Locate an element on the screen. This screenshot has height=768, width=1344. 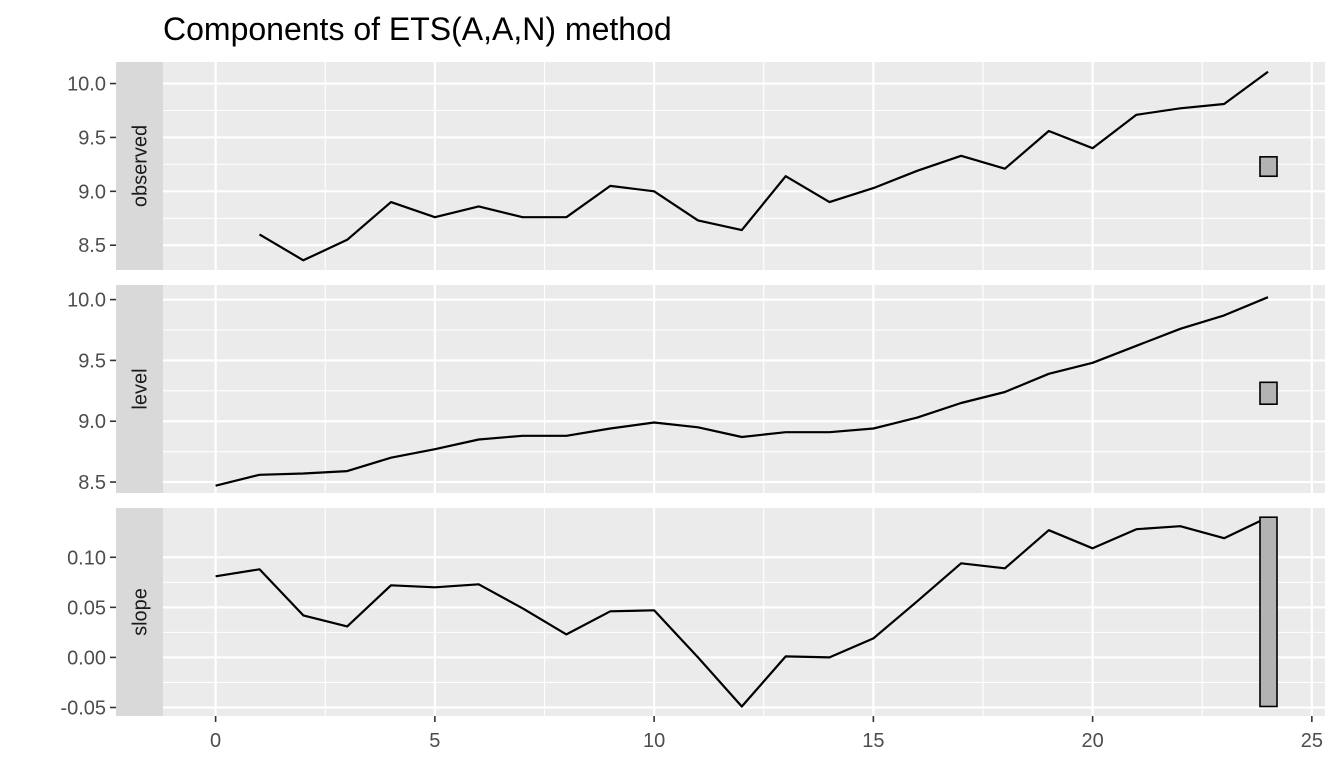
scale-bar-slope is located at coordinates (1268, 612).